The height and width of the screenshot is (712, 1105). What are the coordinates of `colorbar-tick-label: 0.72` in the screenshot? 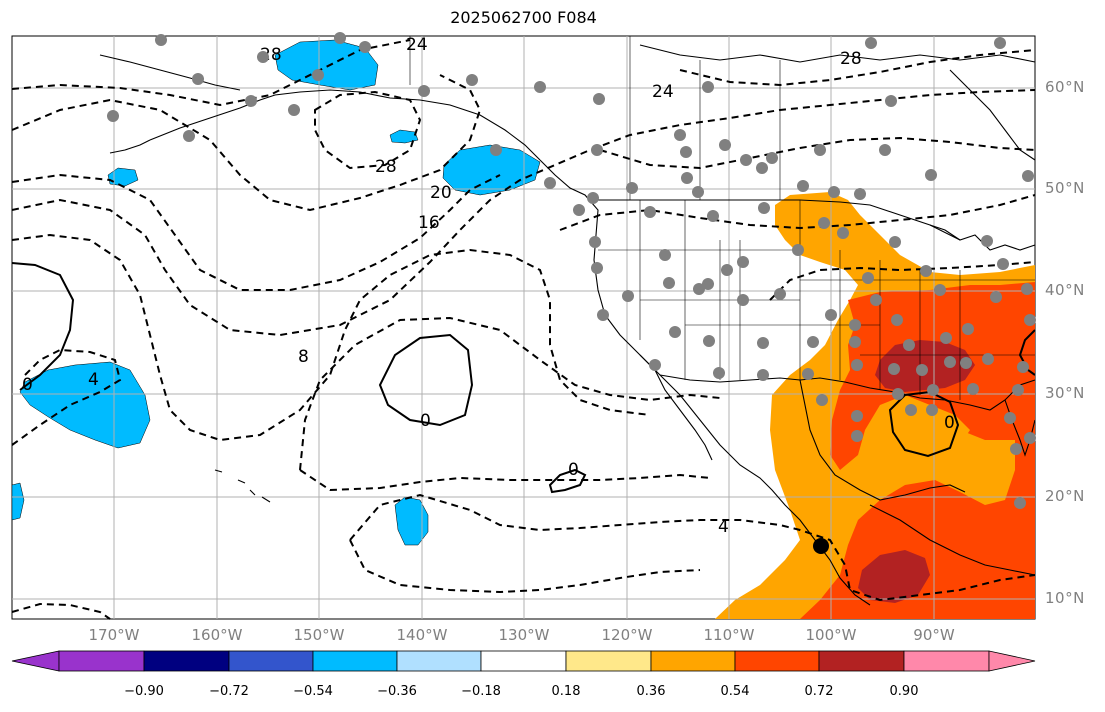 It's located at (819, 691).